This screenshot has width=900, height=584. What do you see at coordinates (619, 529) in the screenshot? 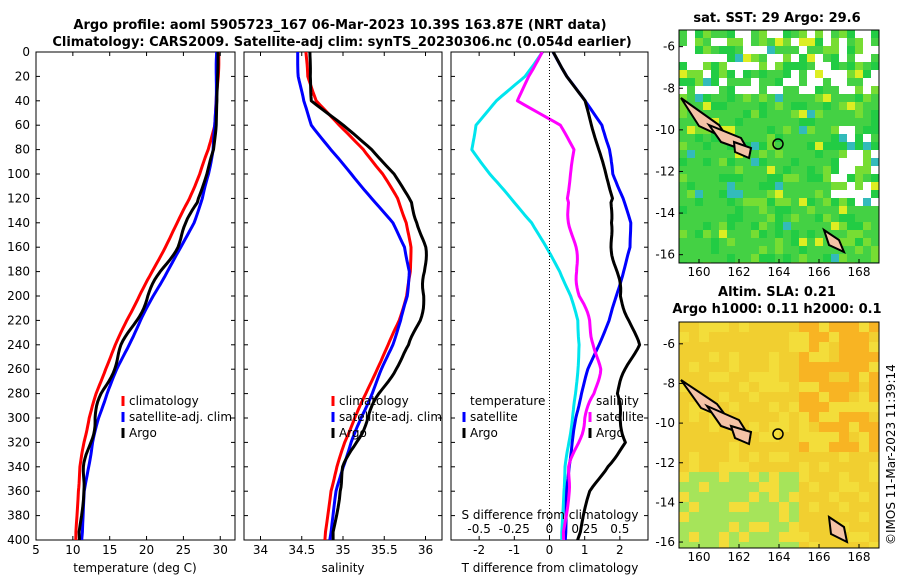
I see `sdiff-tick-label: 0.5` at bounding box center [619, 529].